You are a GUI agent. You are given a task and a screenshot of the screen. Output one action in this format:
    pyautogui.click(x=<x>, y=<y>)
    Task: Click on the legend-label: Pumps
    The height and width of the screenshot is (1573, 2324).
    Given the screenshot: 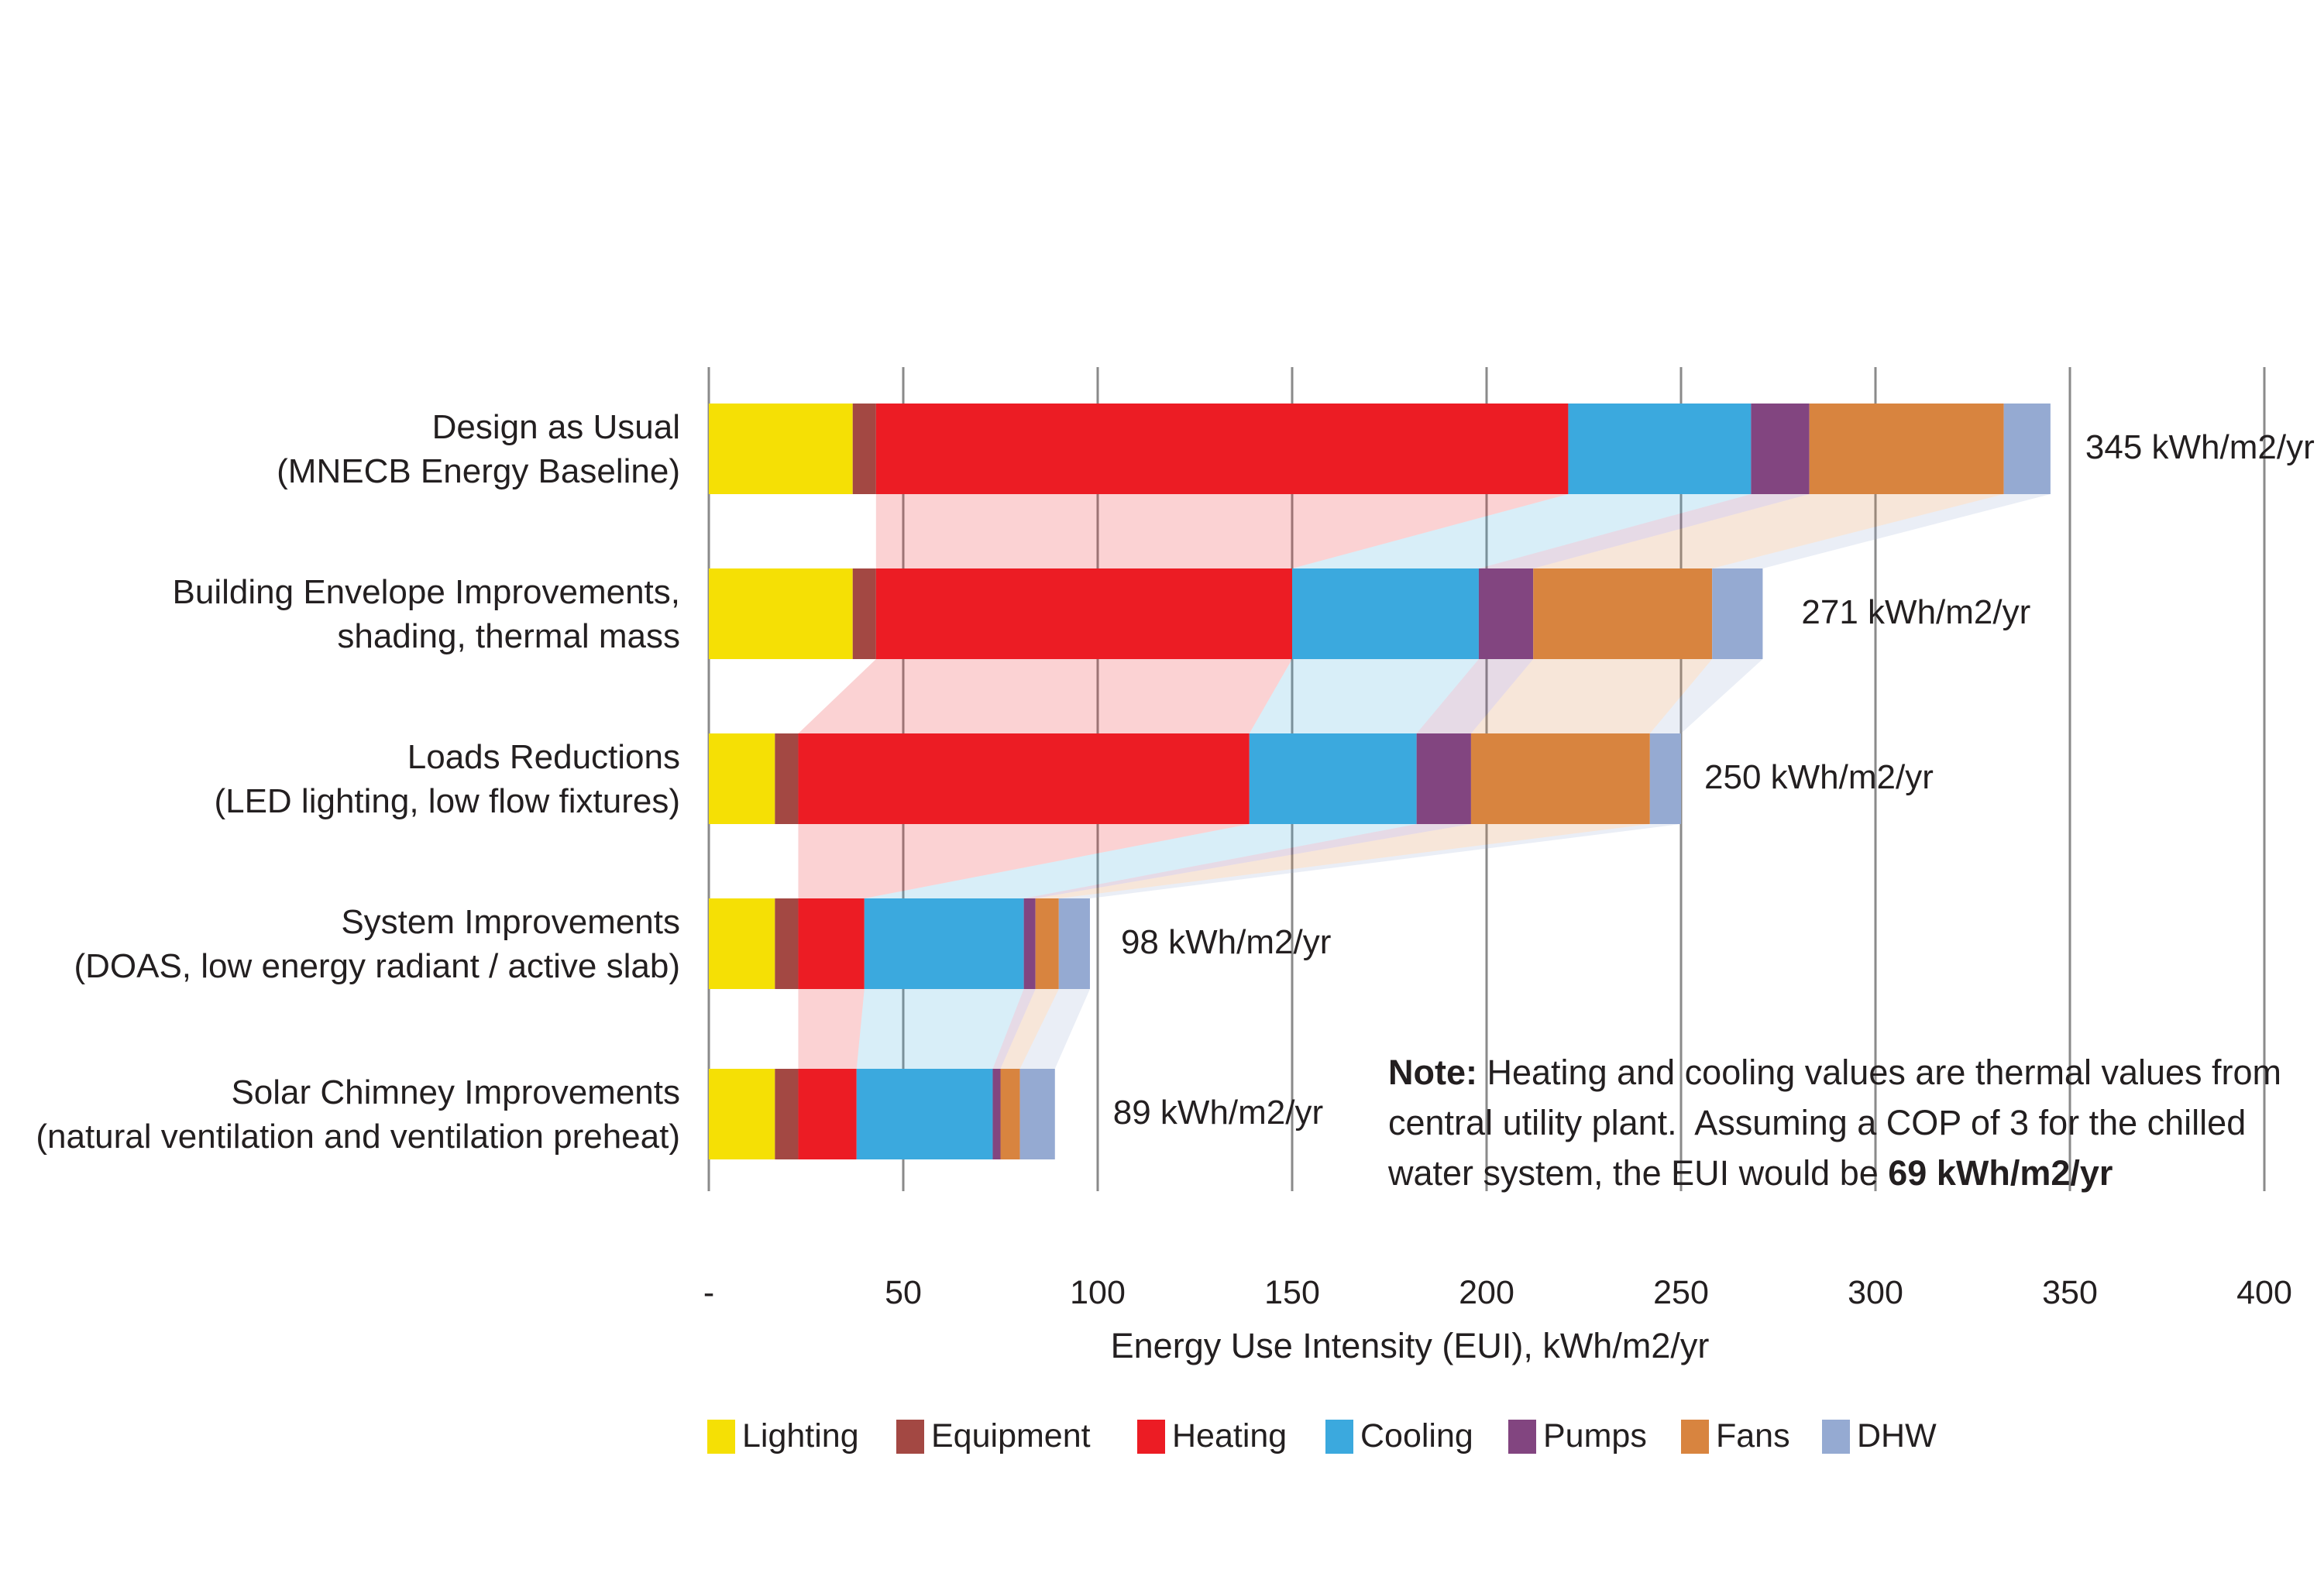 What is the action you would take?
    pyautogui.click(x=1595, y=1436)
    